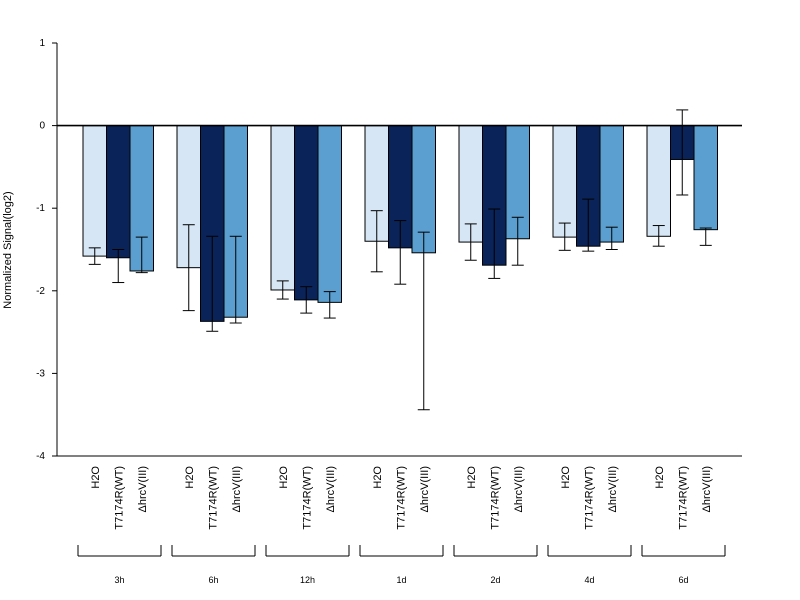  What do you see at coordinates (40, 208) in the screenshot?
I see `y-tick-label: -1` at bounding box center [40, 208].